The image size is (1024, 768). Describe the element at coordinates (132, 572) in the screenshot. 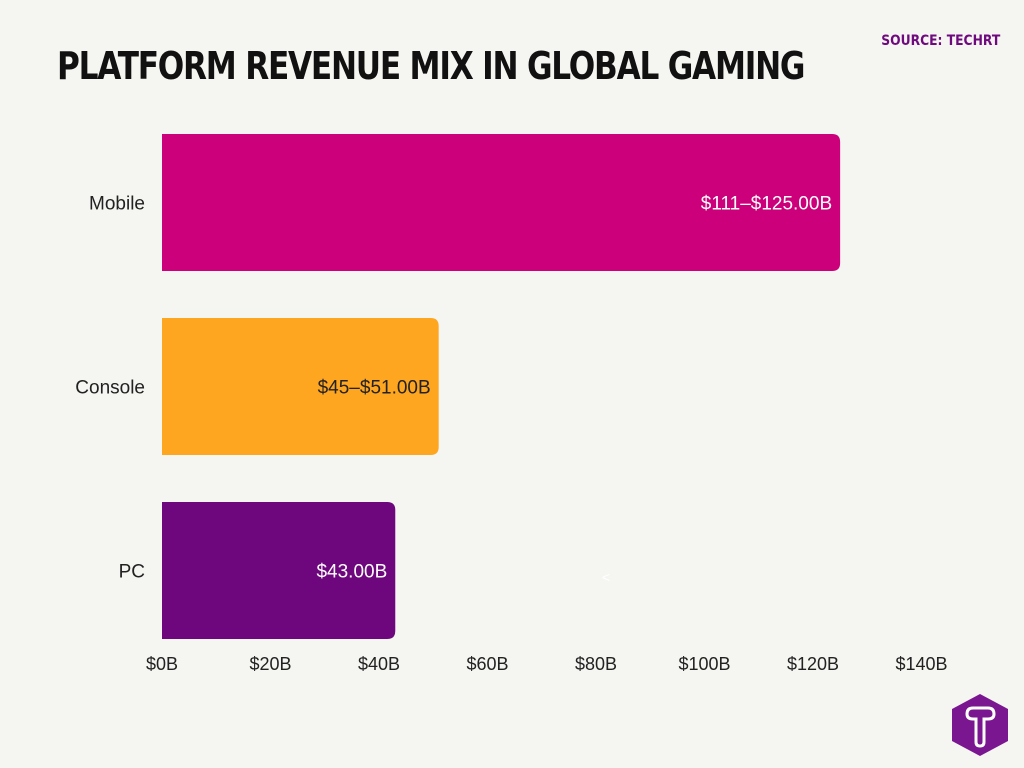

I see `category-label-pc: PC` at that location.